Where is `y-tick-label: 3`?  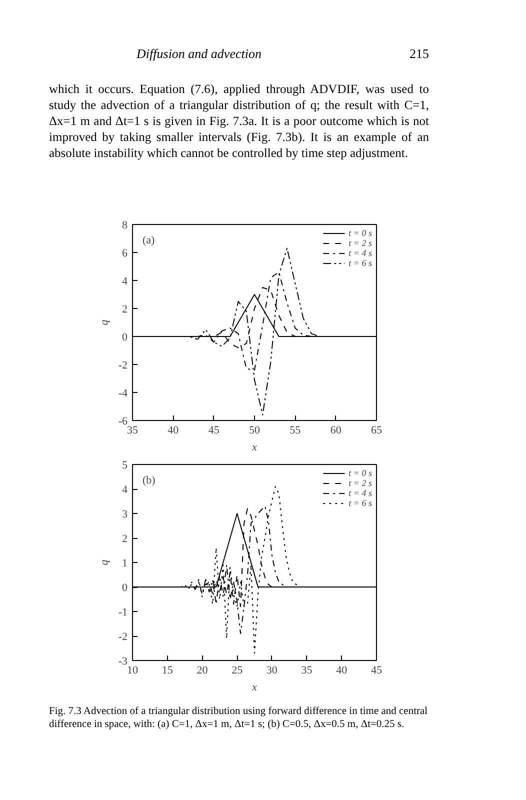
y-tick-label: 3 is located at coordinates (125, 514).